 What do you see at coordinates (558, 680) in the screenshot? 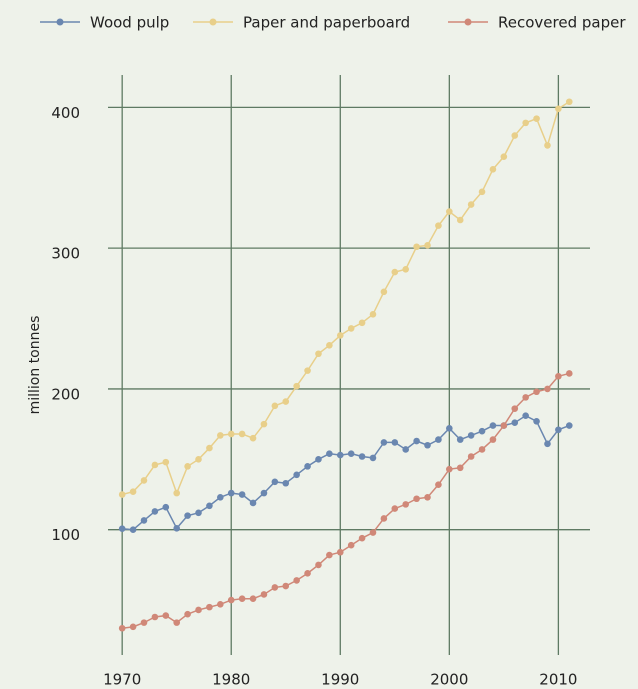
I see `x-tick-label: 2010` at bounding box center [558, 680].